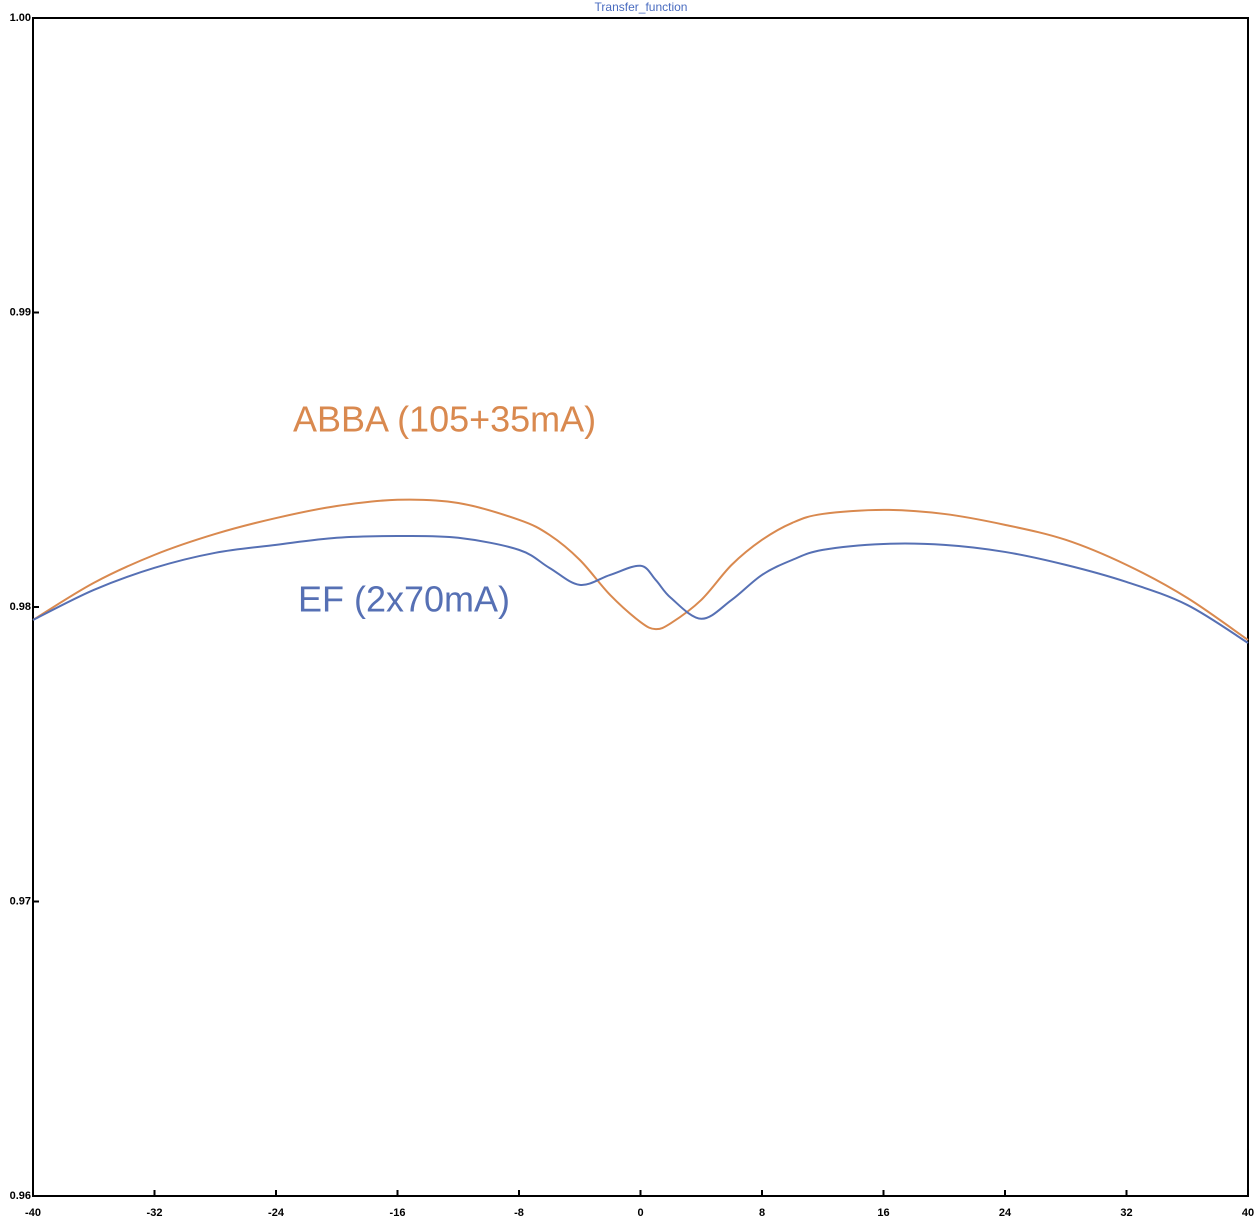 Image resolution: width=1258 pixels, height=1223 pixels. Describe the element at coordinates (20, 312) in the screenshot. I see `y-tick-label: 0.99` at that location.